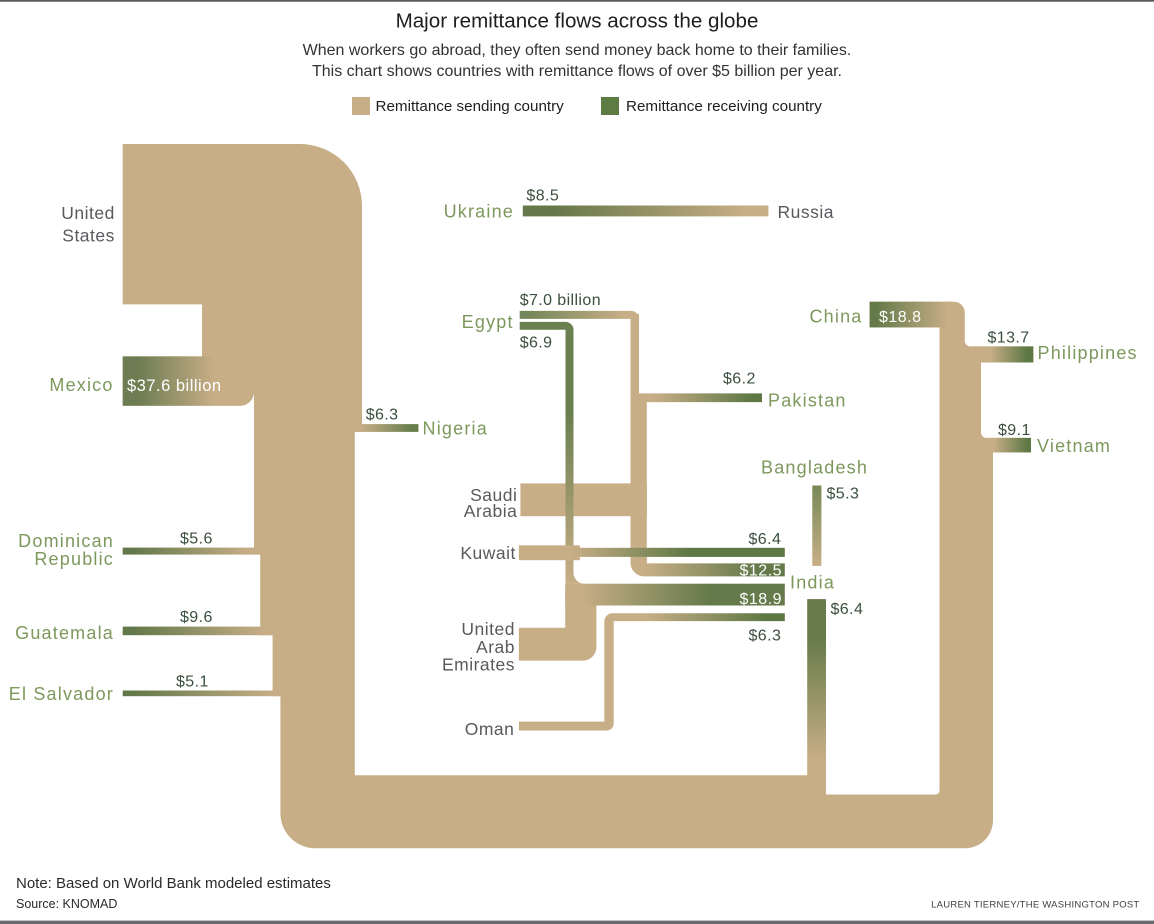  What do you see at coordinates (66, 541) in the screenshot?
I see `svg-text: Dominican` at bounding box center [66, 541].